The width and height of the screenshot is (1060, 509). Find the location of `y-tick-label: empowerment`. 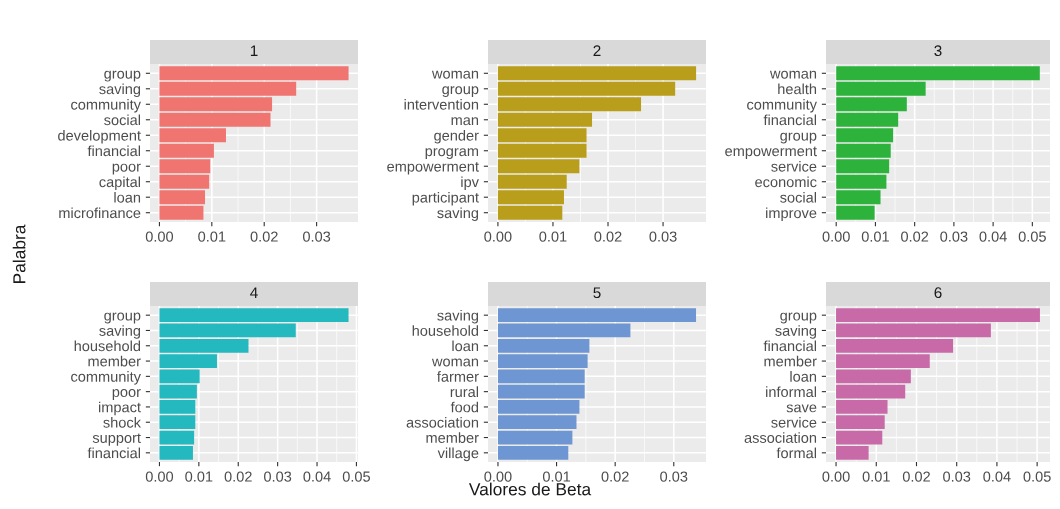

y-tick-label: empowerment is located at coordinates (433, 168).